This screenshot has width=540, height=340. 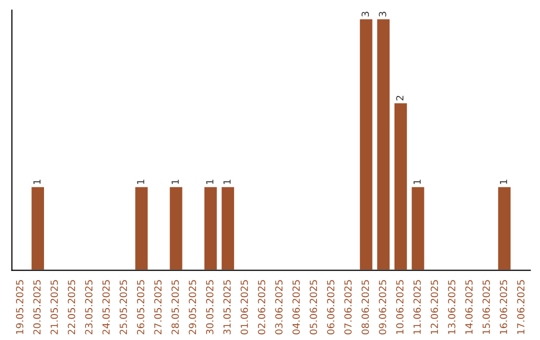 What do you see at coordinates (158, 307) in the screenshot?
I see `x-tick-label: 27.05.2025` at bounding box center [158, 307].